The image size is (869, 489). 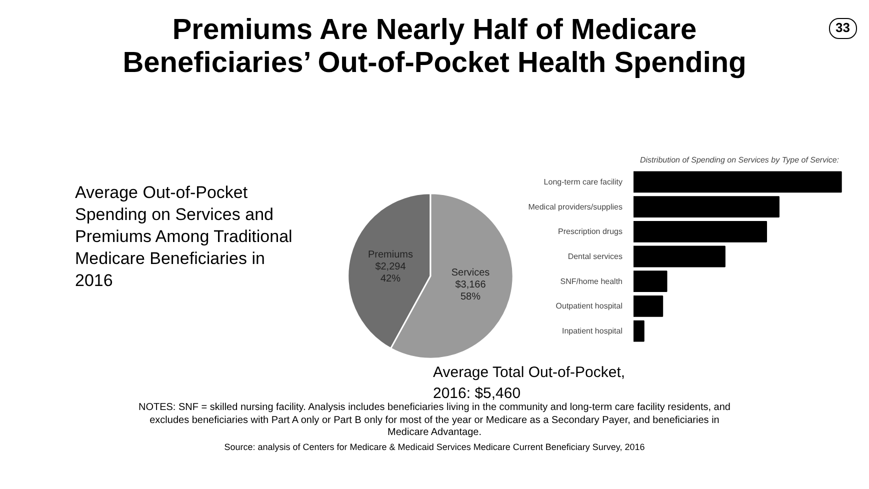 What do you see at coordinates (590, 231) in the screenshot?
I see `y-tick-label: Prescription drugs` at bounding box center [590, 231].